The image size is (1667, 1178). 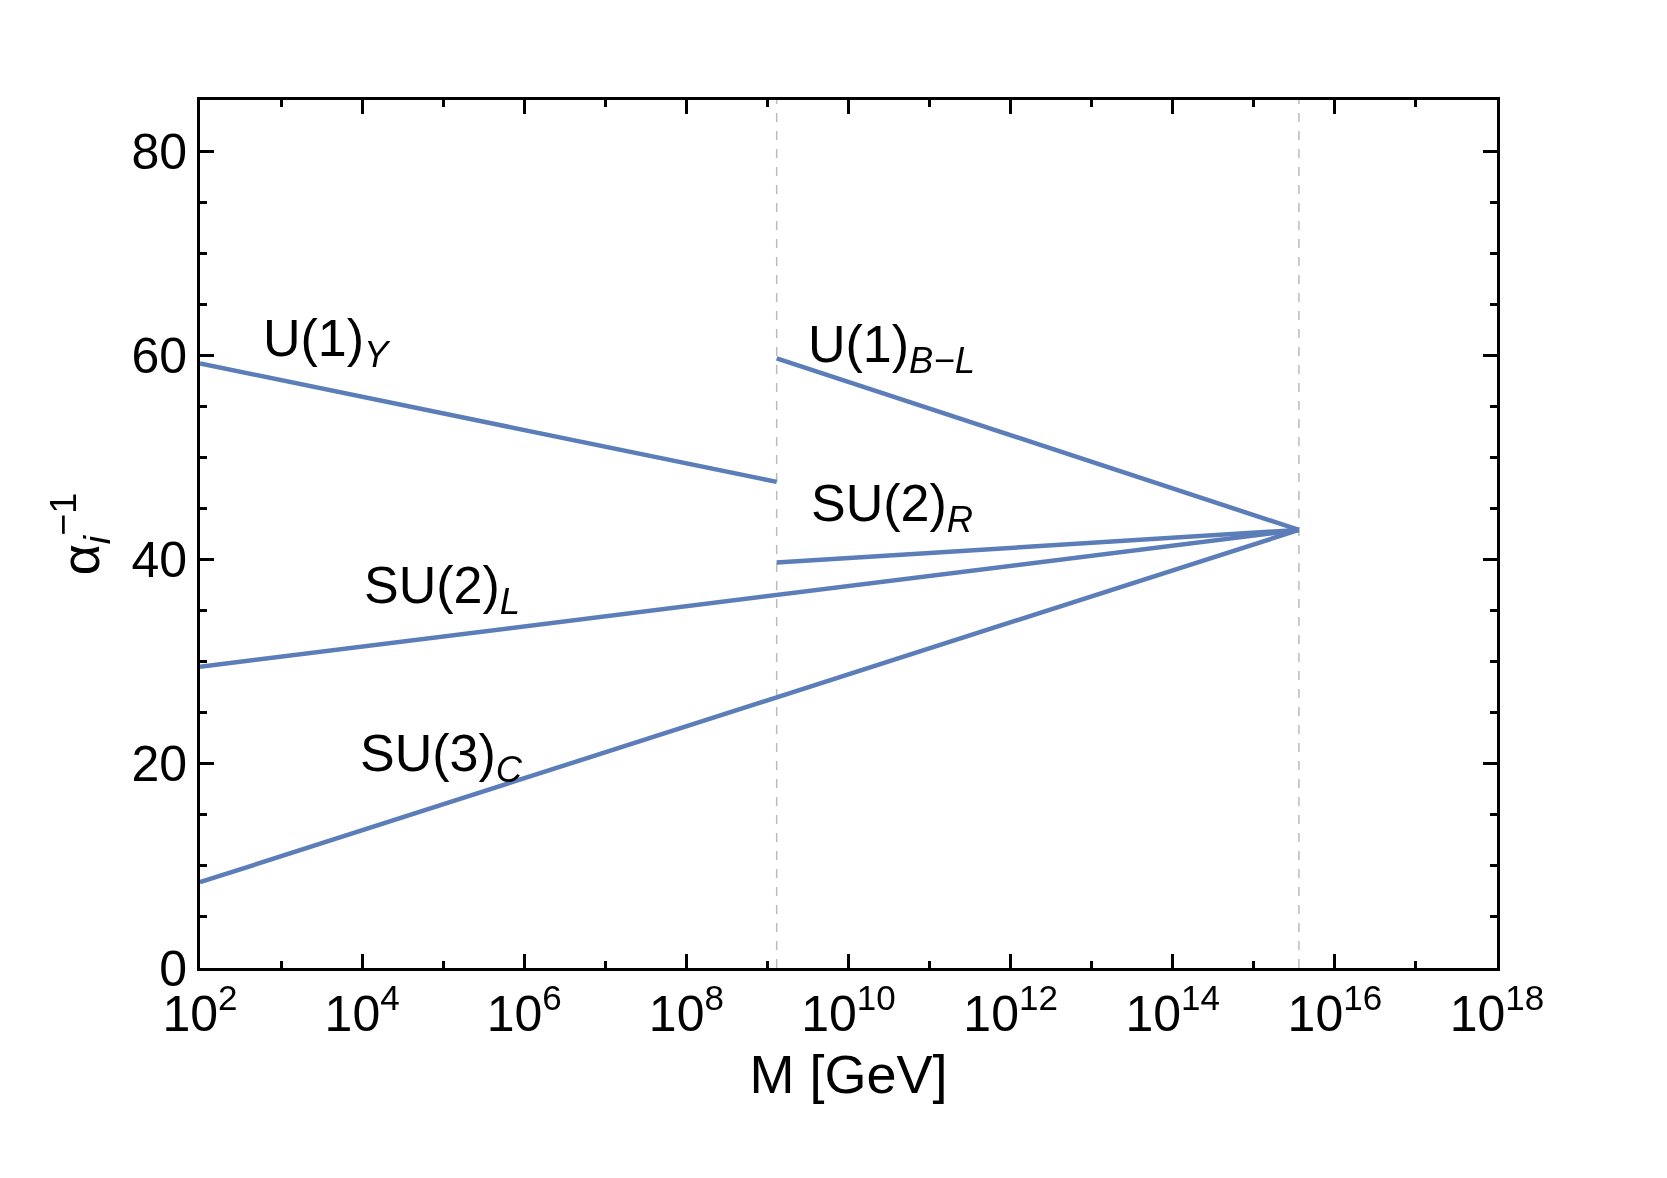 What do you see at coordinates (848, 1010) in the screenshot?
I see `x-tick-label: 10$^{10}$` at bounding box center [848, 1010].